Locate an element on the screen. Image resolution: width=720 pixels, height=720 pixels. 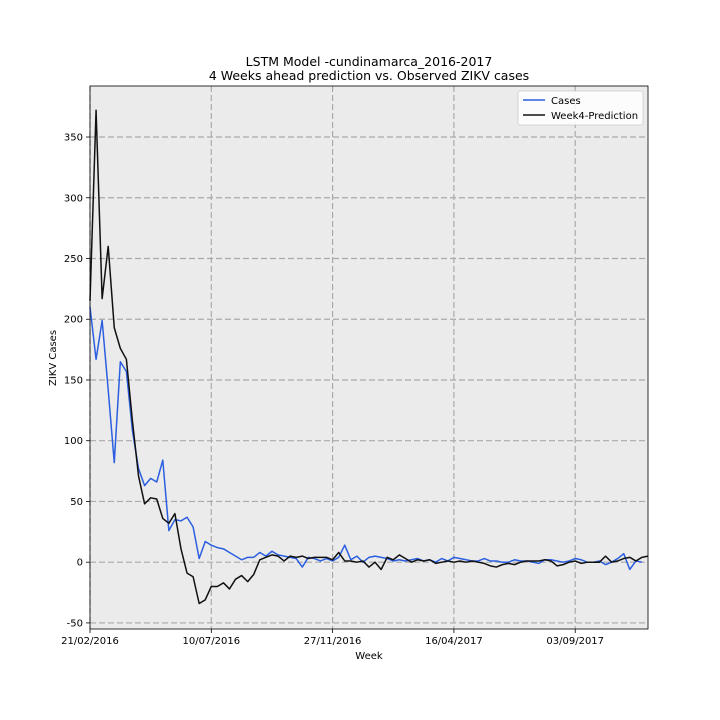
y-tick-label: 150 is located at coordinates (73, 380).